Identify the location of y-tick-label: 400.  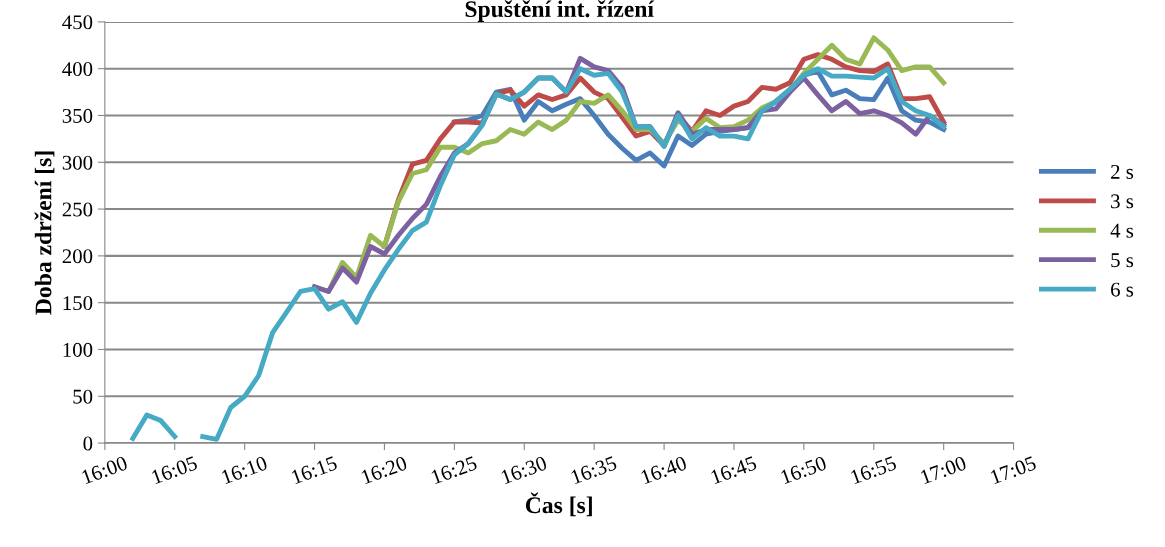
(77, 69).